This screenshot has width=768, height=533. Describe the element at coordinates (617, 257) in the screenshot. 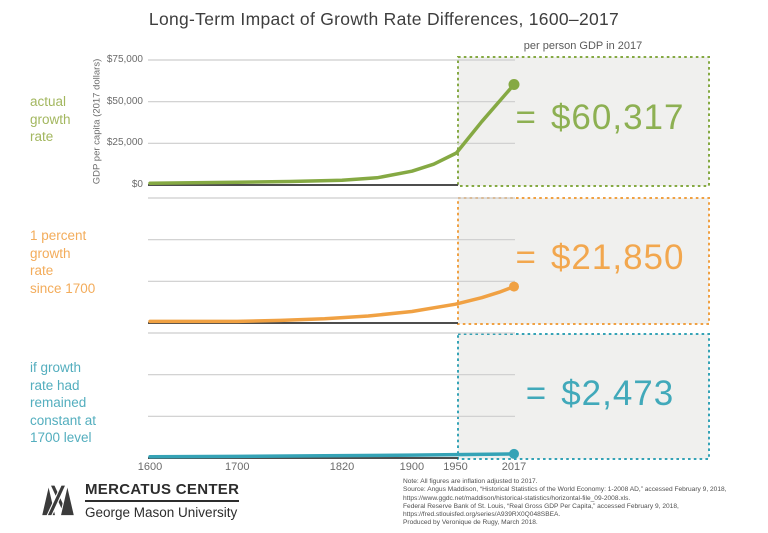

I see `gdp-value: $21,850` at that location.